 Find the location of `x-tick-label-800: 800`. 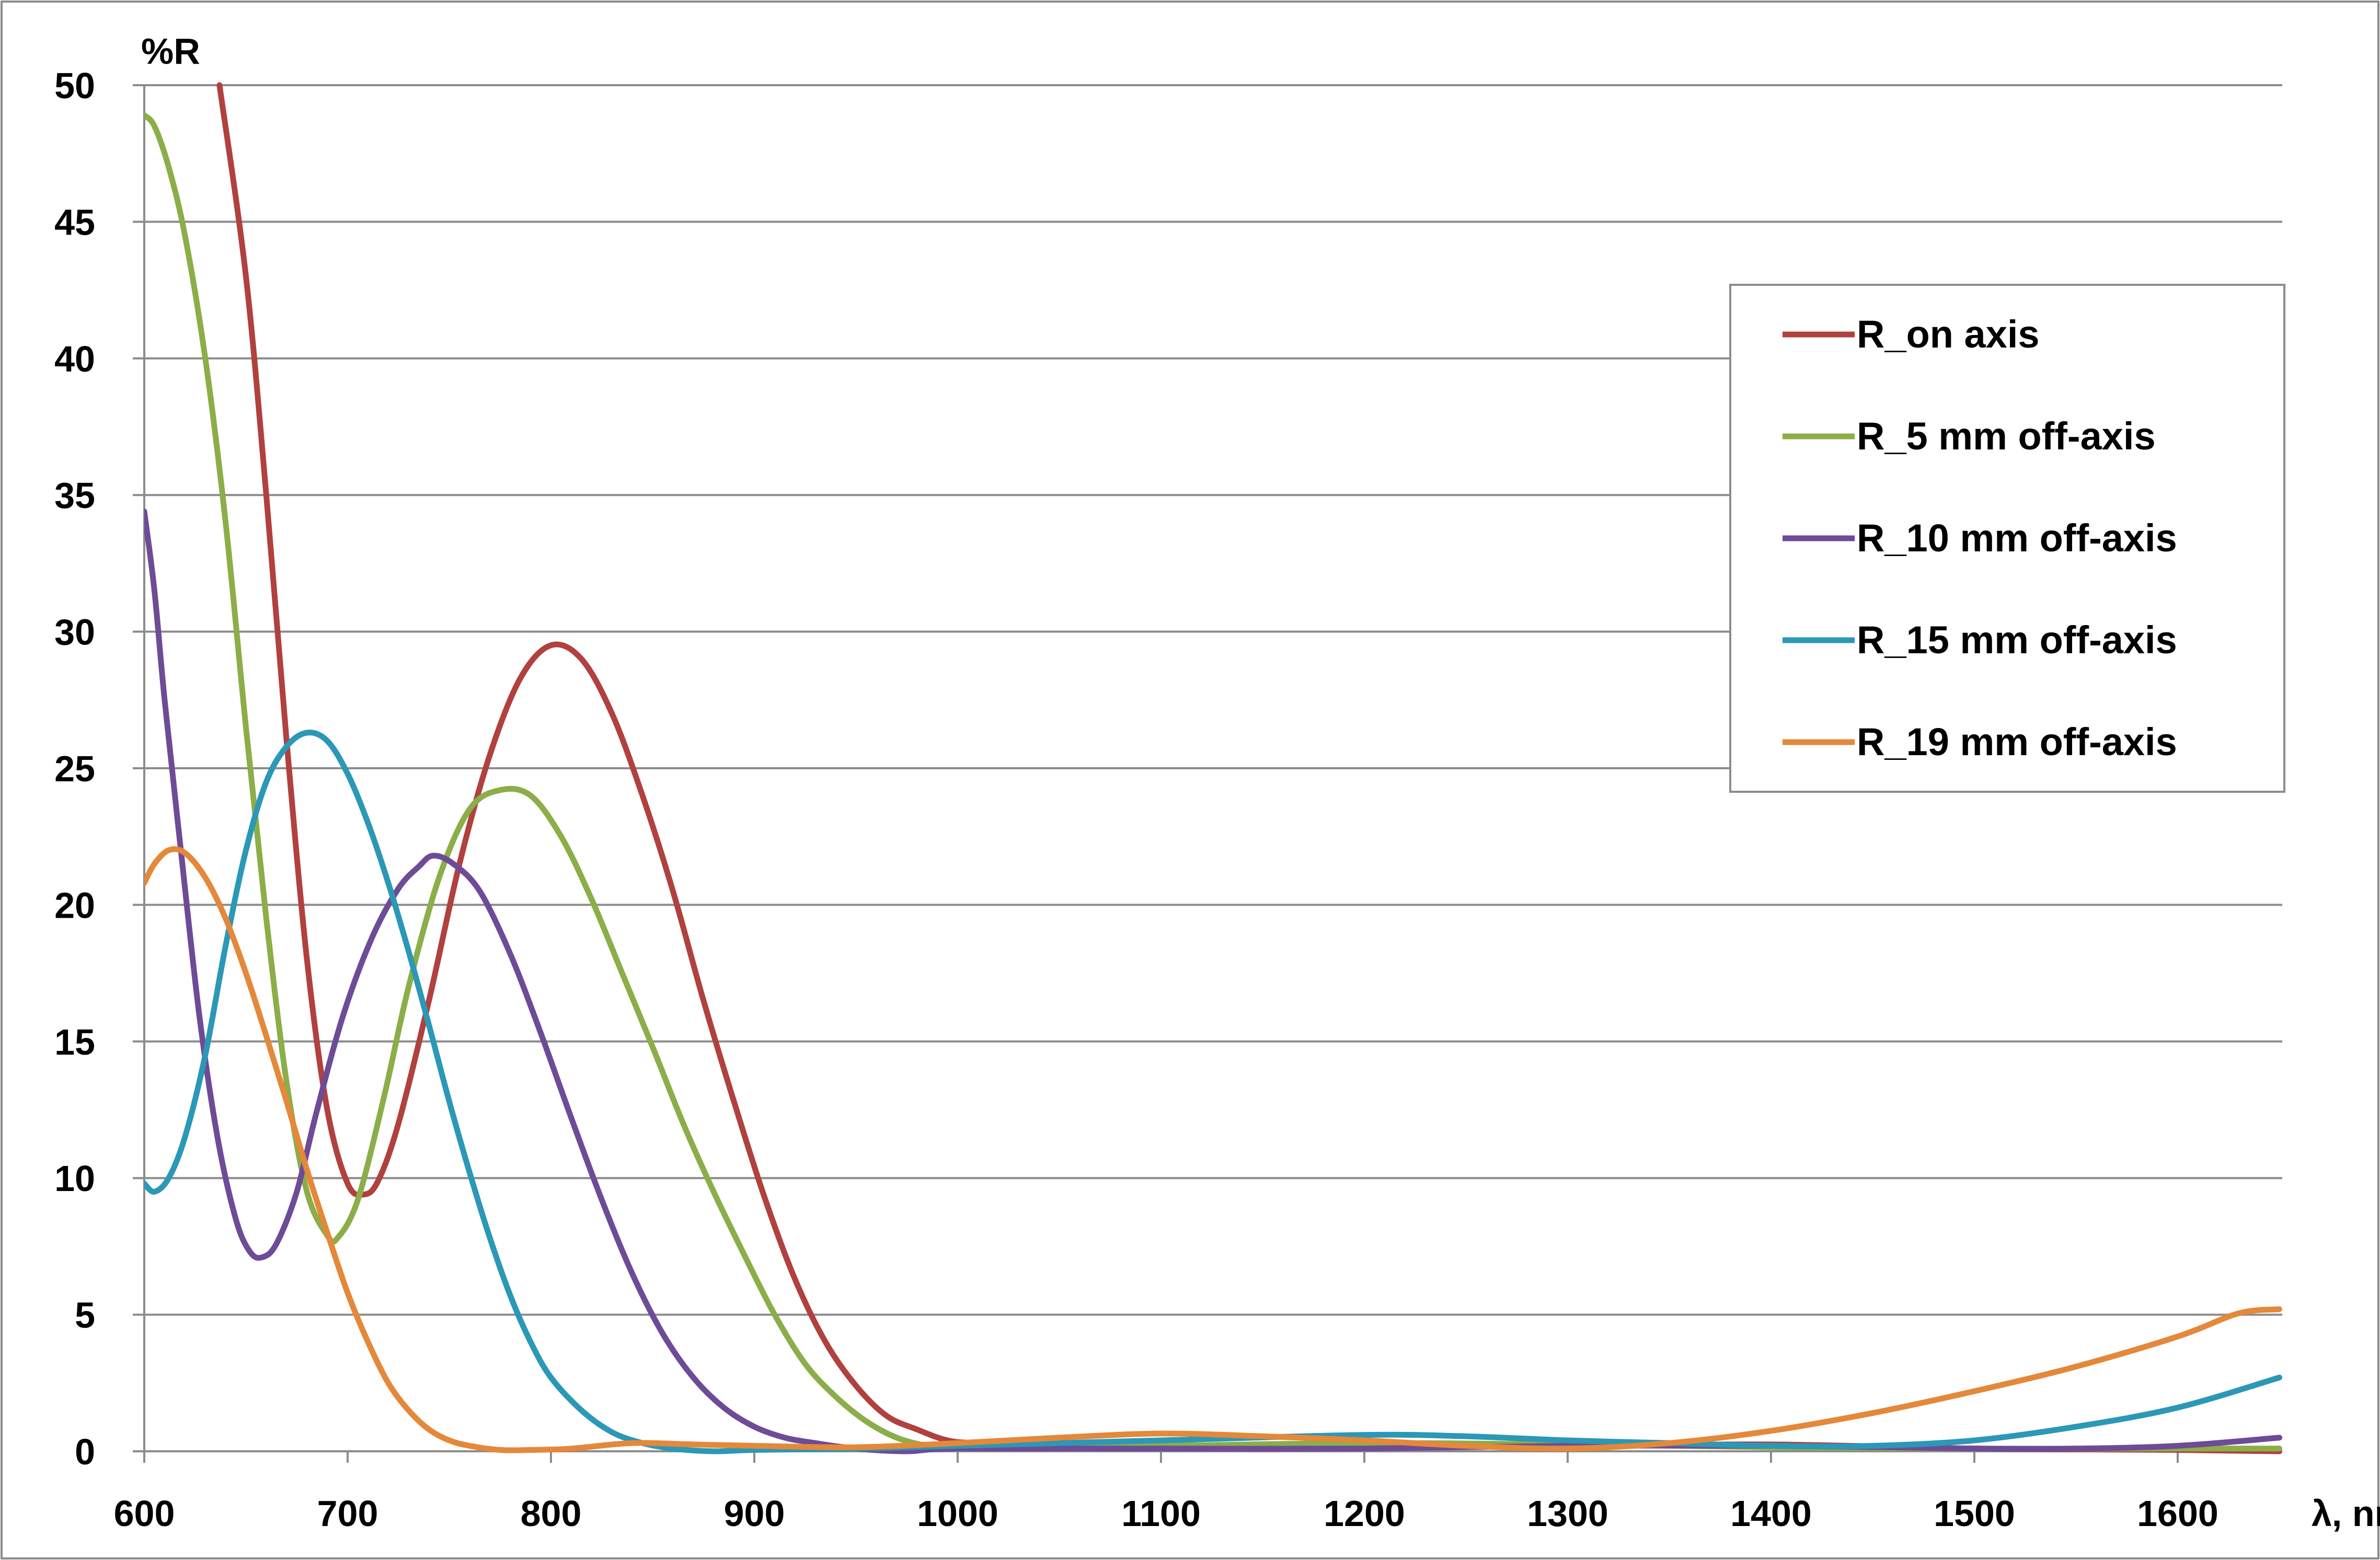

x-tick-label-800: 800 is located at coordinates (552, 1514).